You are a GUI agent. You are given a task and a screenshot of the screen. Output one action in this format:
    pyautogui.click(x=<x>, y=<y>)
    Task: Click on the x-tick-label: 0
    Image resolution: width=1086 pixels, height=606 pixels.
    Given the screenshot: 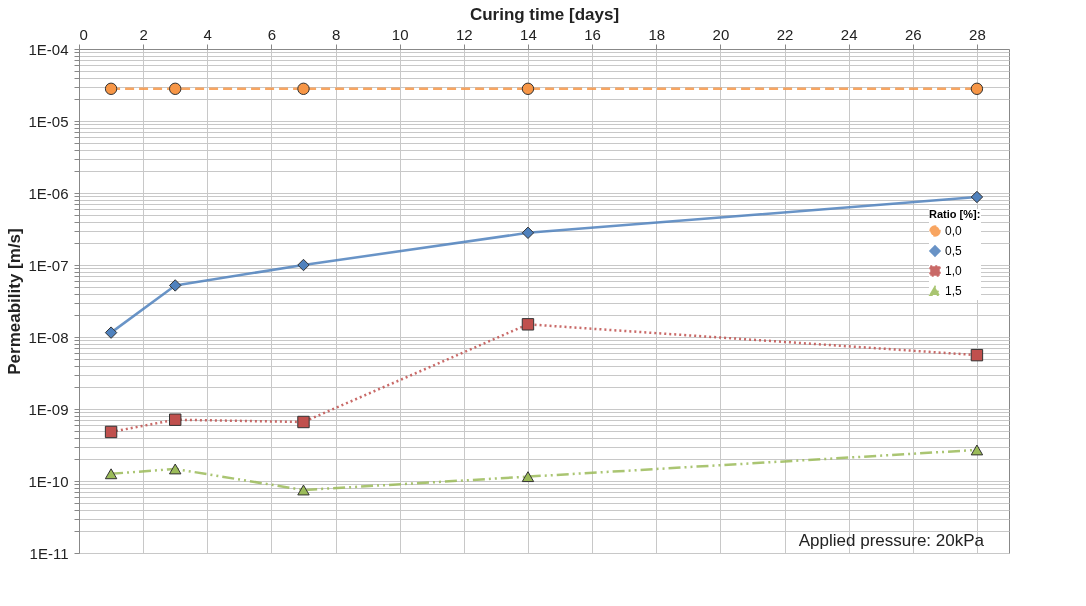 What is the action you would take?
    pyautogui.click(x=83, y=34)
    